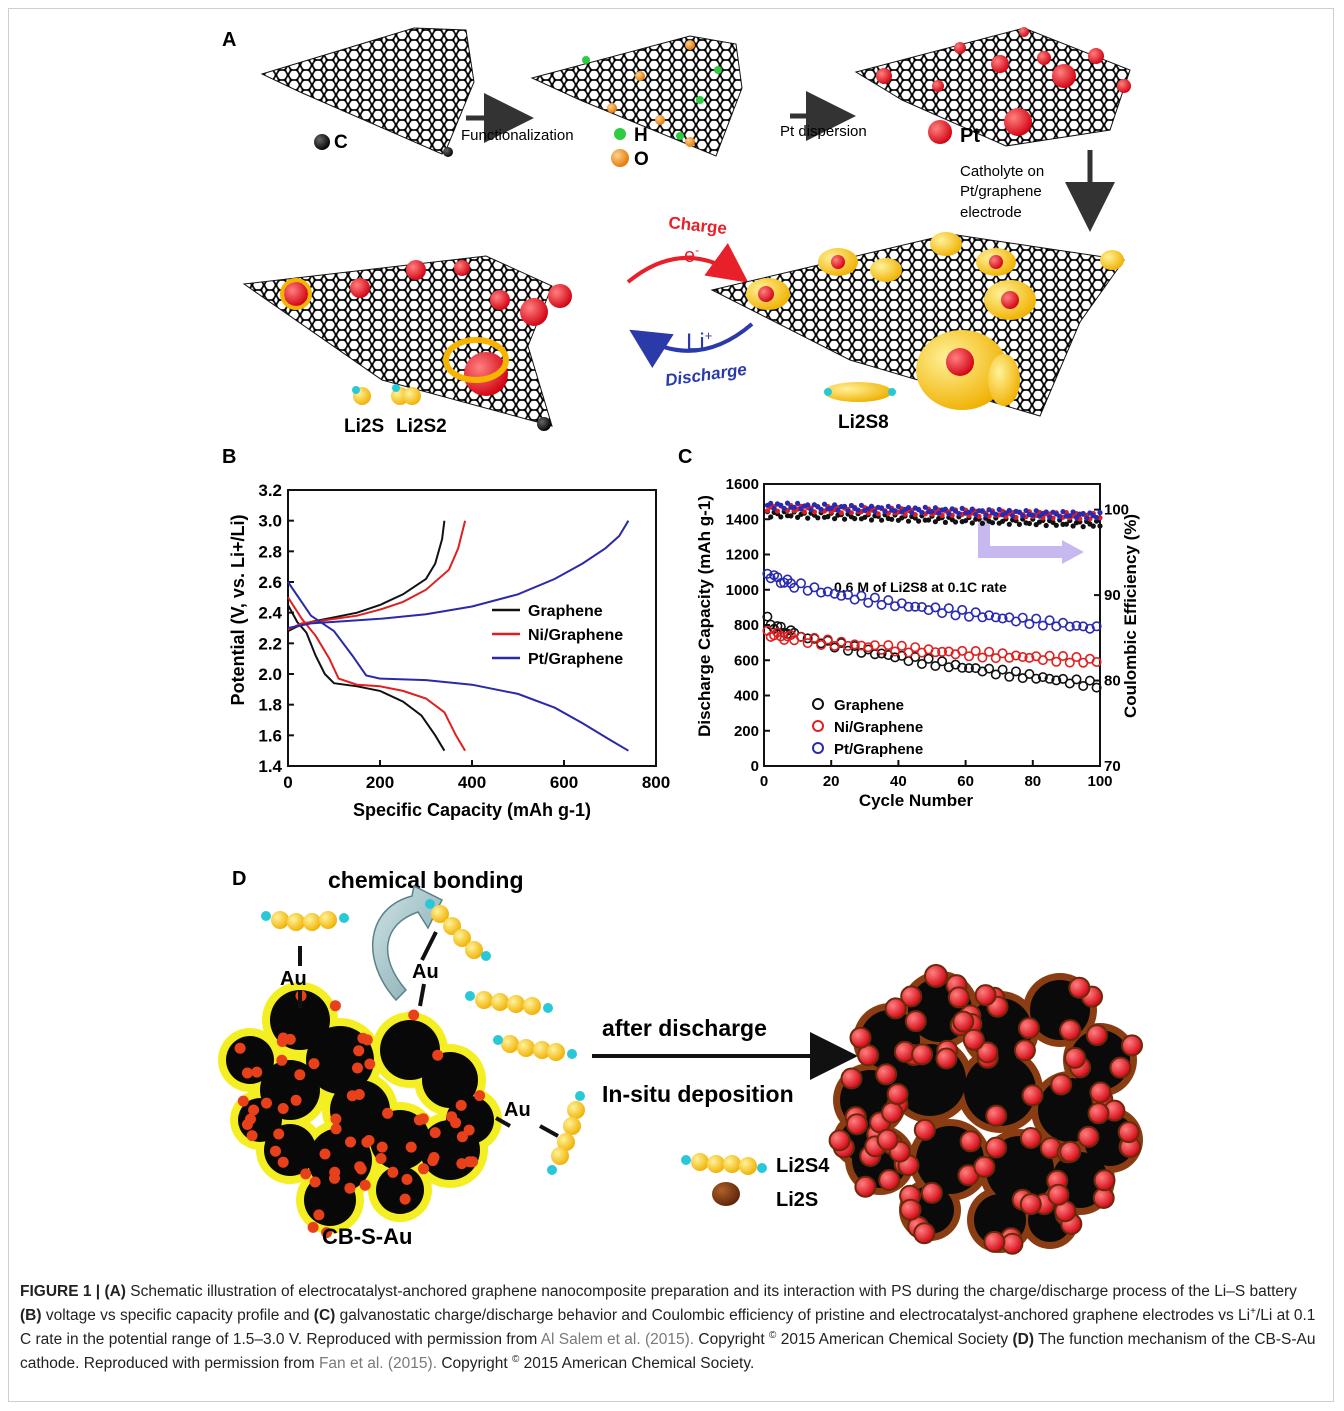  What do you see at coordinates (965, 781) in the screenshot?
I see `chart-c-xtick-label: 60` at bounding box center [965, 781].